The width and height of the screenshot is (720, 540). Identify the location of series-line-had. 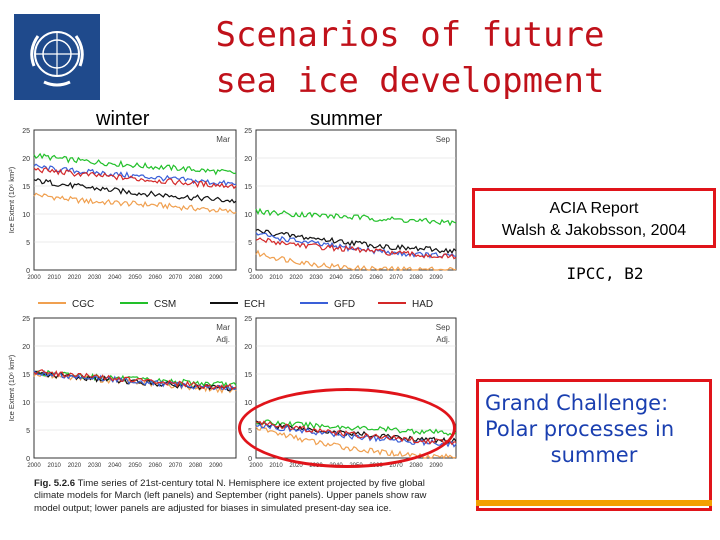
(135, 379).